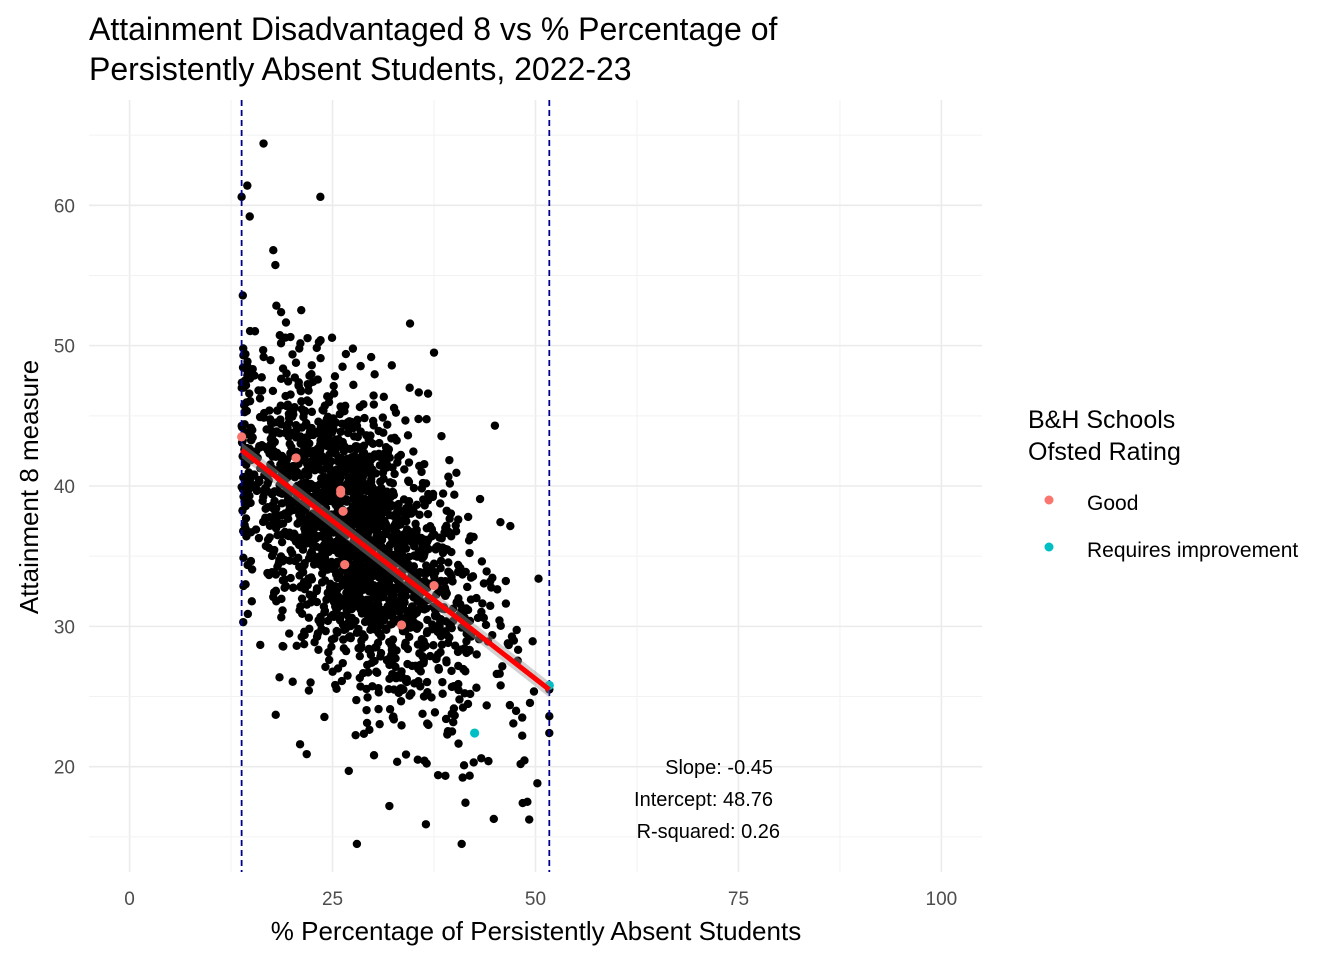 The width and height of the screenshot is (1344, 960). Describe the element at coordinates (1192, 550) in the screenshot. I see `legend-label-requires-improvement: Requires improvement` at that location.